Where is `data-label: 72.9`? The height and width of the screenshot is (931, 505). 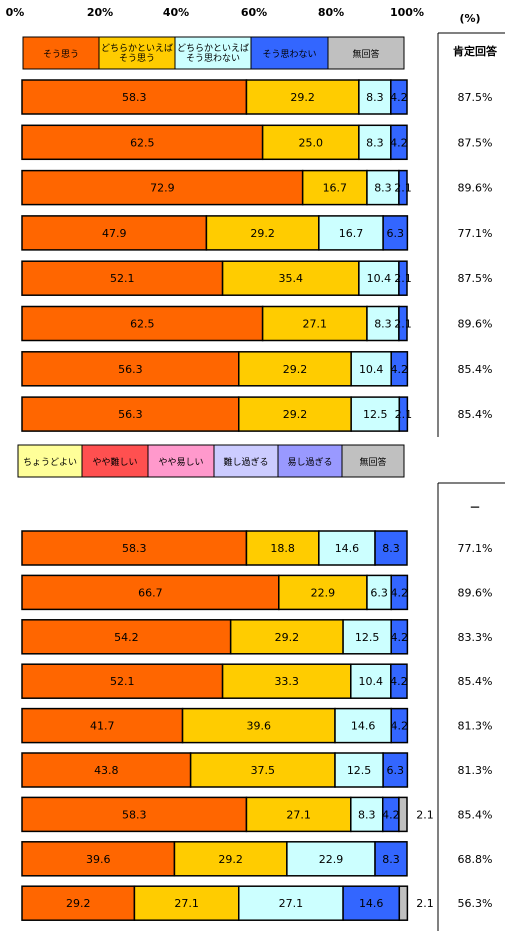 data-label: 72.9 is located at coordinates (162, 188).